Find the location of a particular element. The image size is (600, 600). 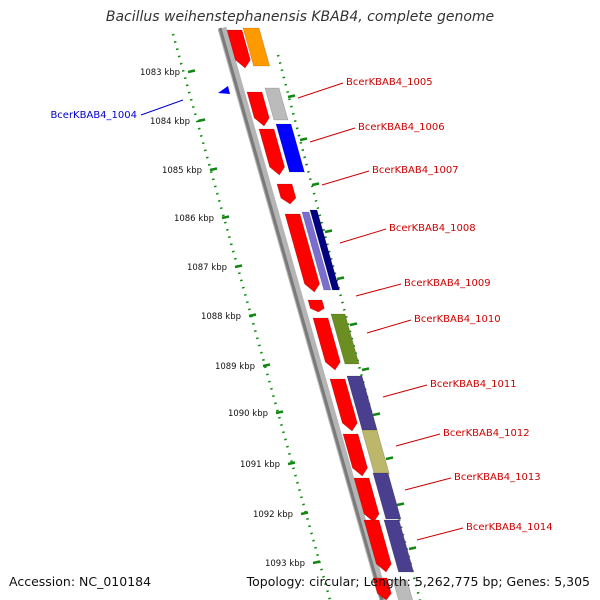

gene-label: BcerKBAB4_1008 is located at coordinates (432, 228).